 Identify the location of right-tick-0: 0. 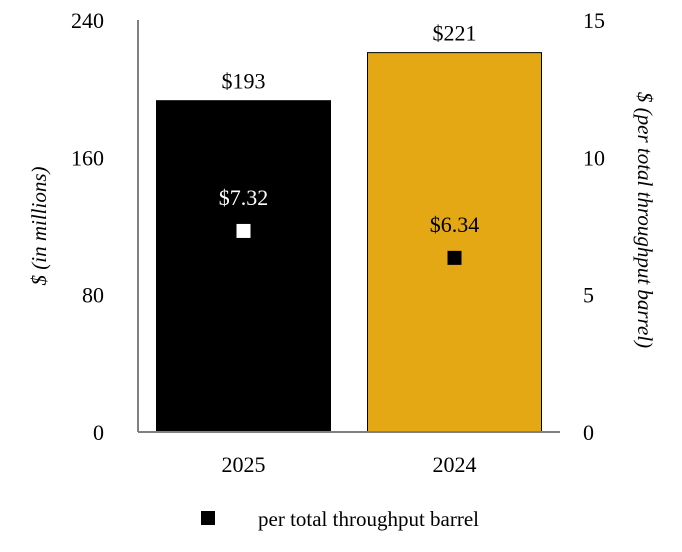
(588, 432).